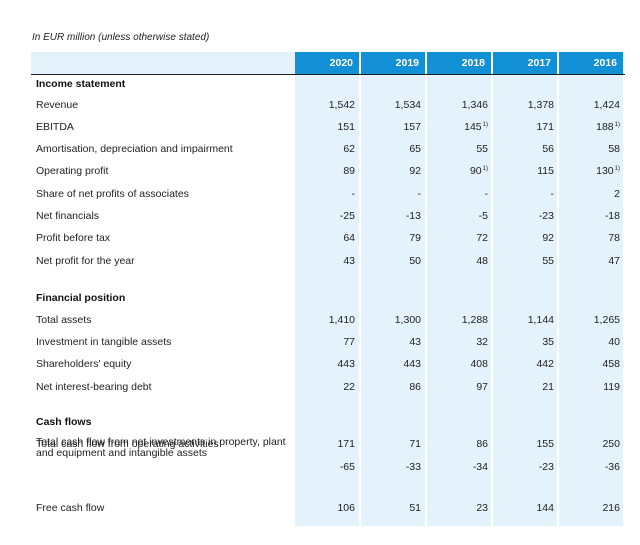 This screenshot has height=545, width=640. Describe the element at coordinates (328, 74) in the screenshot. I see `header-rule` at that location.